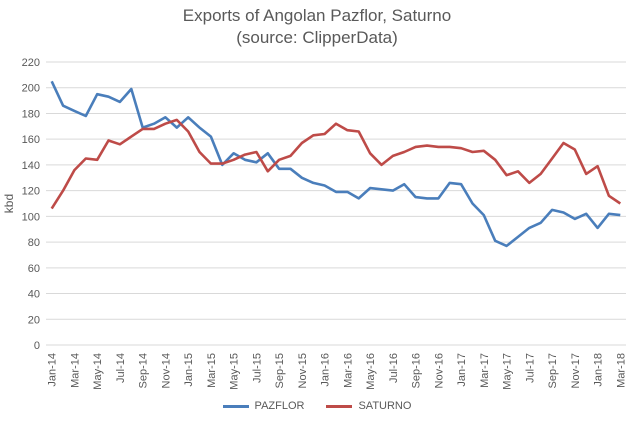  What do you see at coordinates (339, 406) in the screenshot?
I see `legend-swatch-saturno` at bounding box center [339, 406].